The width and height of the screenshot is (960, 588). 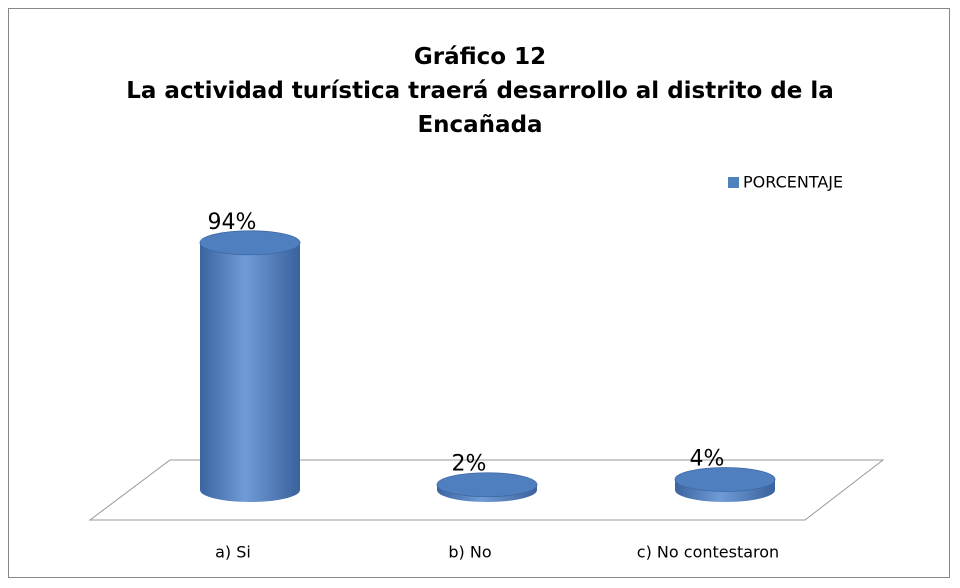 I want to click on legend-label: PORCENTAJE, so click(x=793, y=182).